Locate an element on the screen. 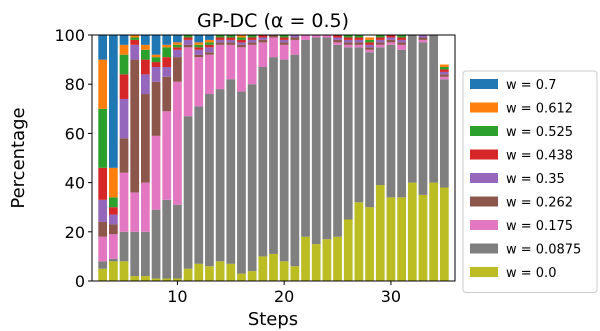  y-tick-label-0: 0 is located at coordinates (80, 281).